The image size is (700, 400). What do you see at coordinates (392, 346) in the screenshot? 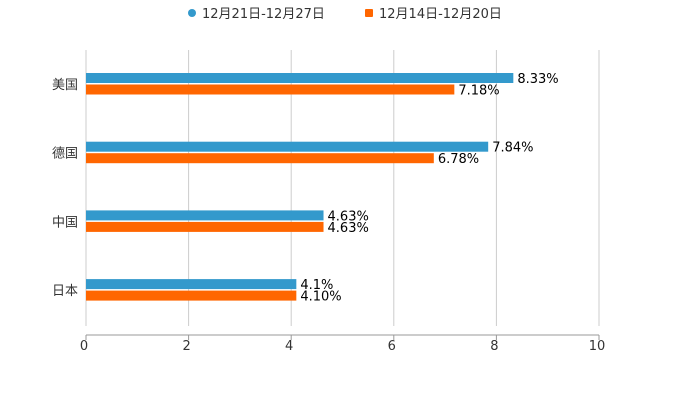
I see `x-tick-label: 6` at bounding box center [392, 346].